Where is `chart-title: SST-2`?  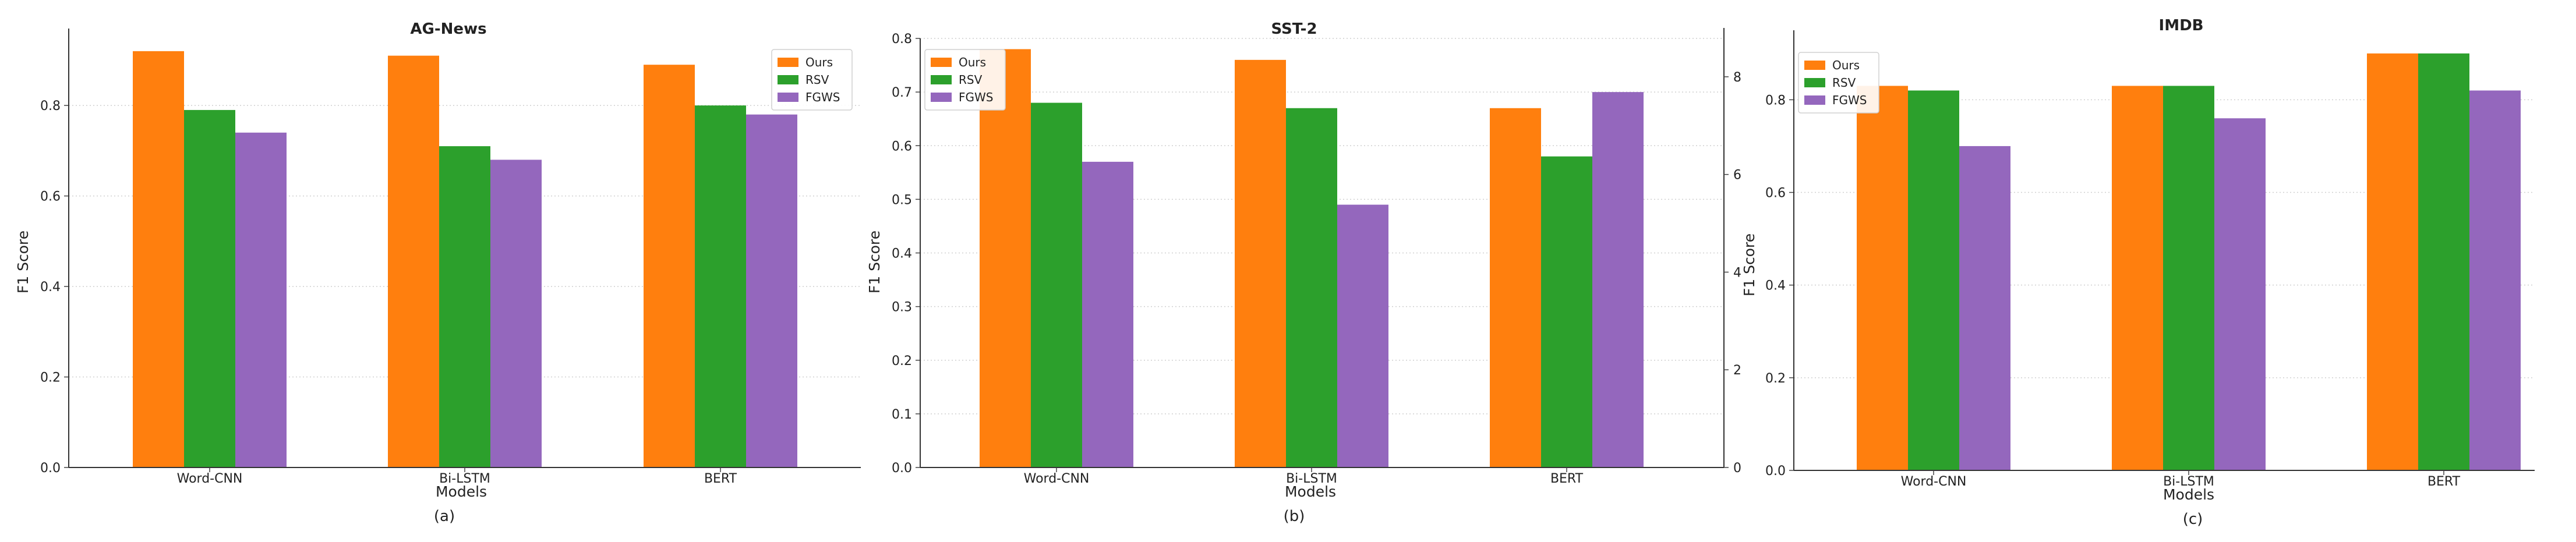
chart-title: SST-2 is located at coordinates (1294, 29).